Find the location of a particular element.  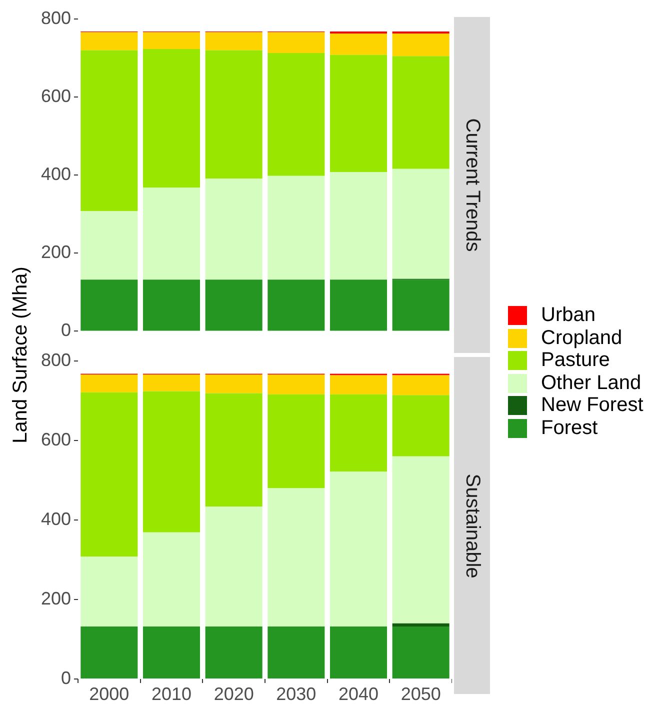

legend-label: Forest is located at coordinates (569, 428).